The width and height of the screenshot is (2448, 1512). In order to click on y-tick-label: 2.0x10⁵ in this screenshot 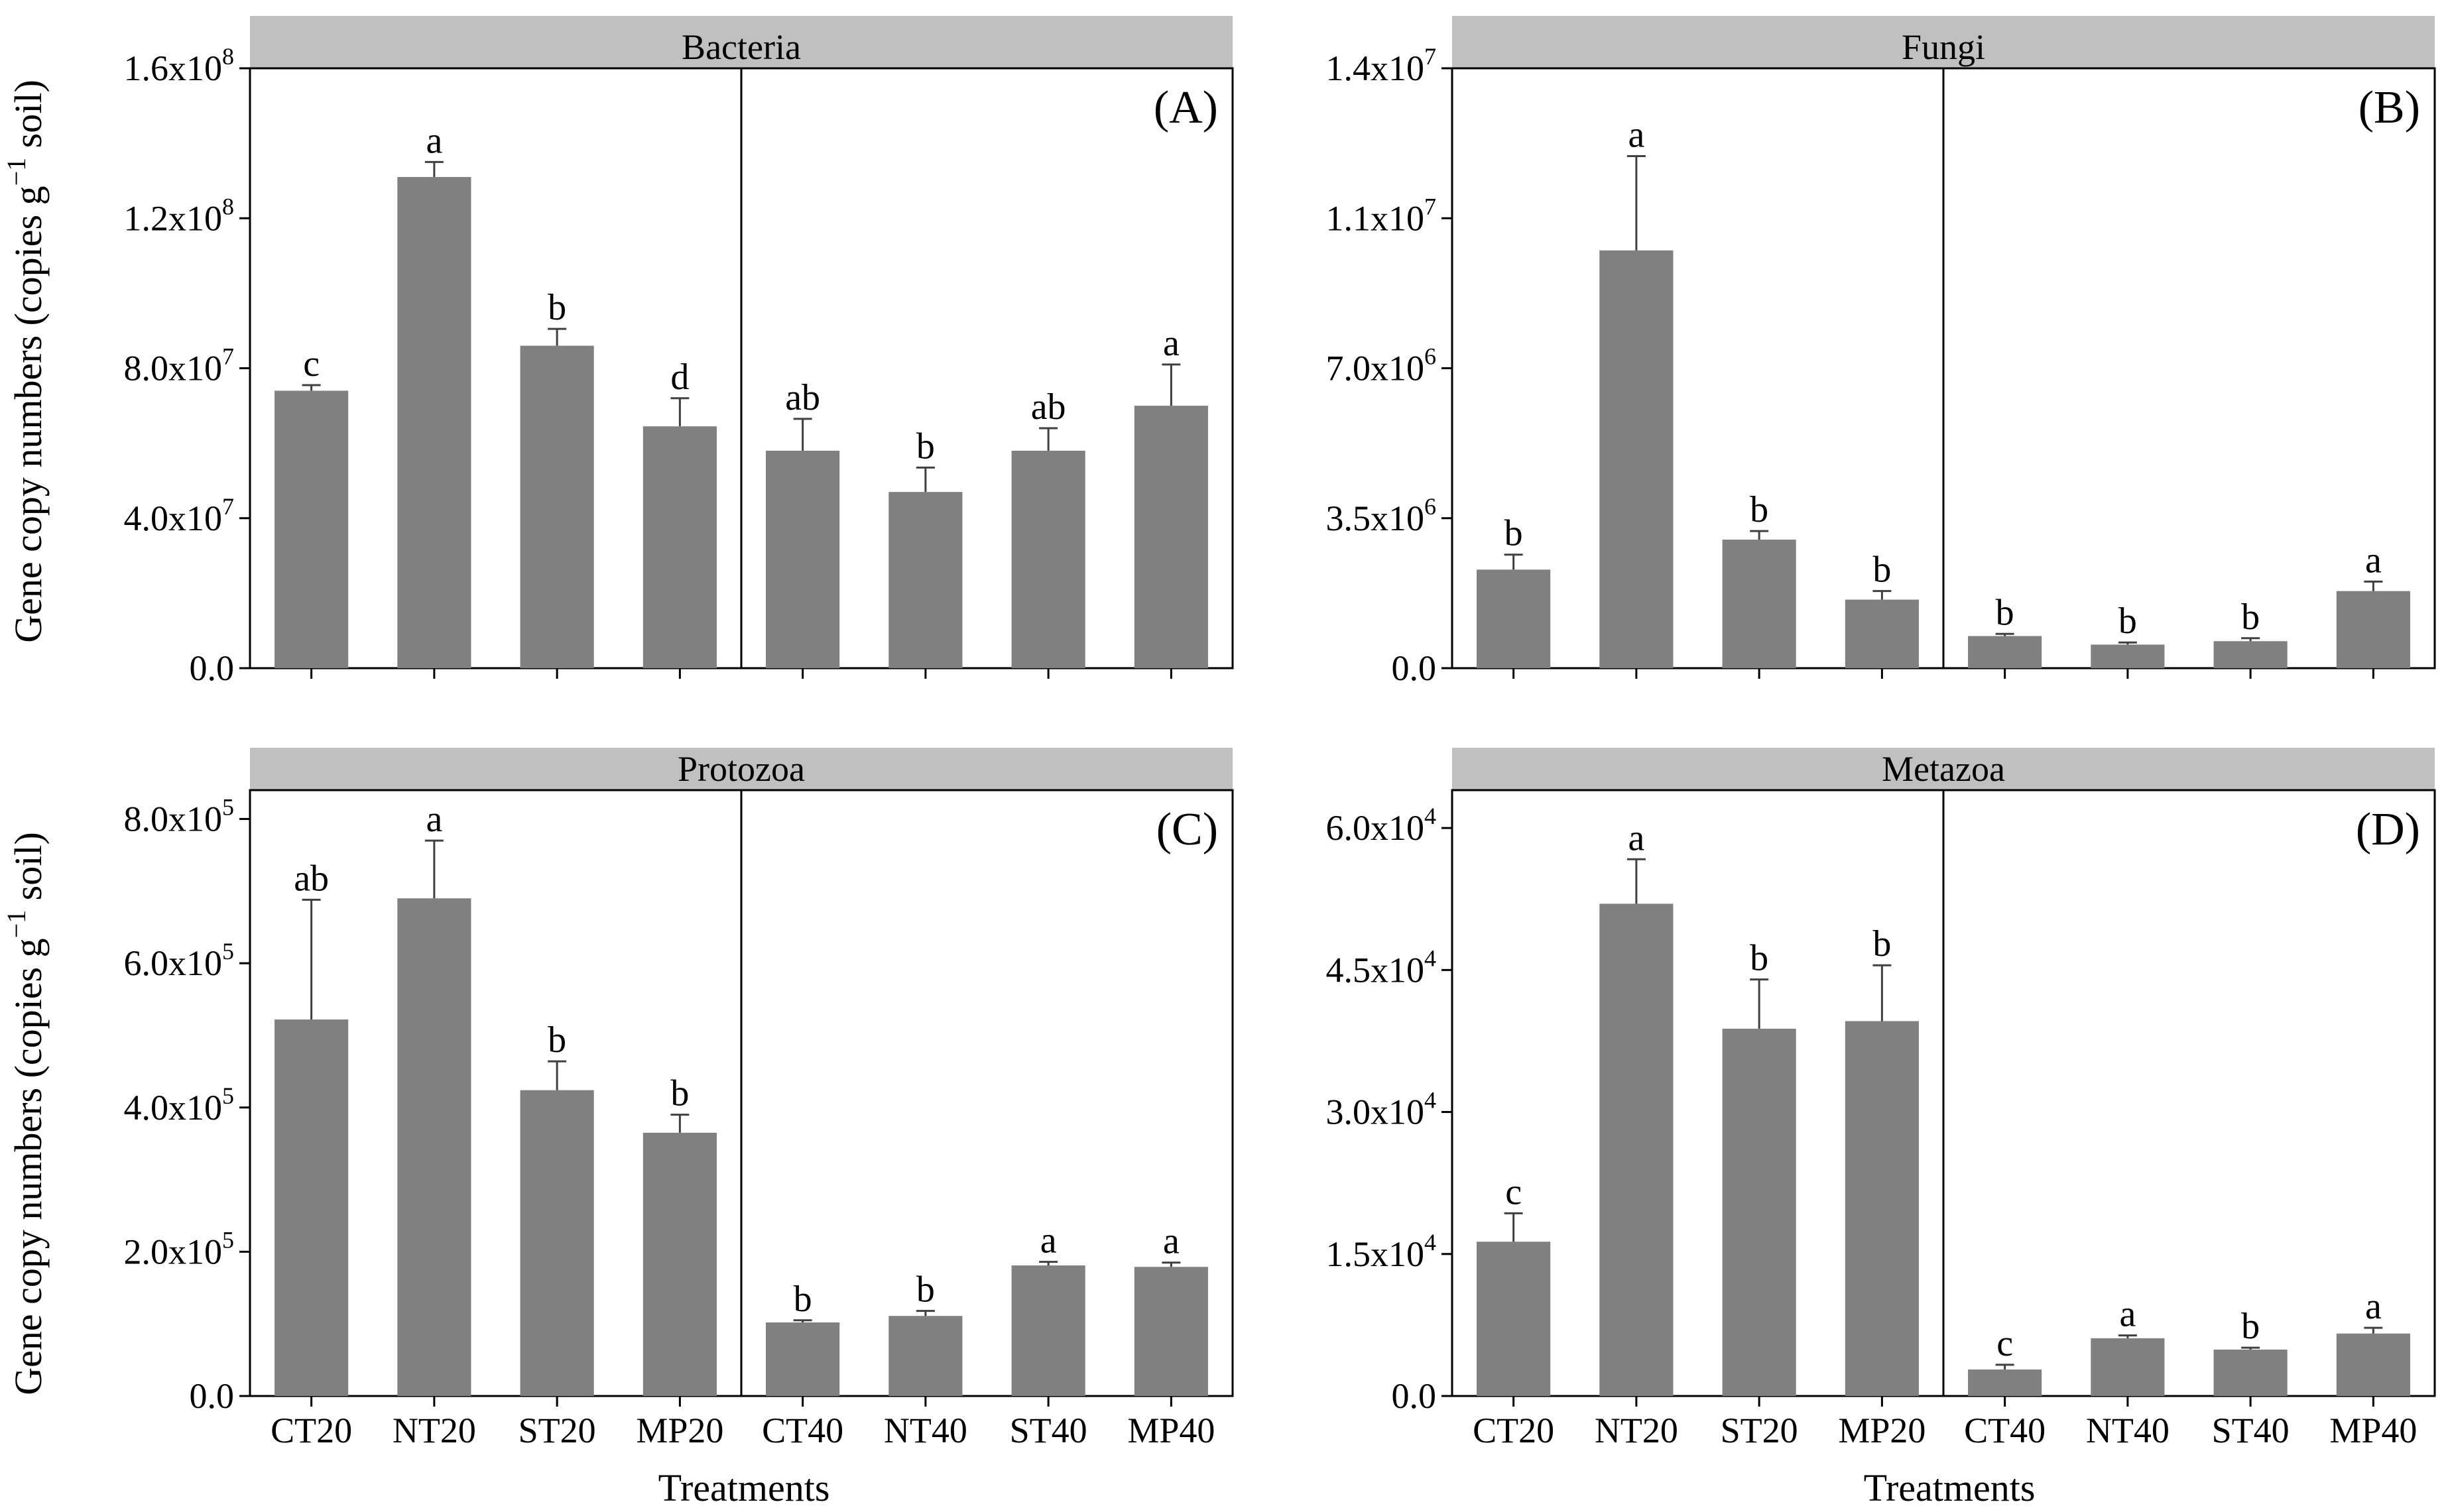, I will do `click(179, 1248)`.